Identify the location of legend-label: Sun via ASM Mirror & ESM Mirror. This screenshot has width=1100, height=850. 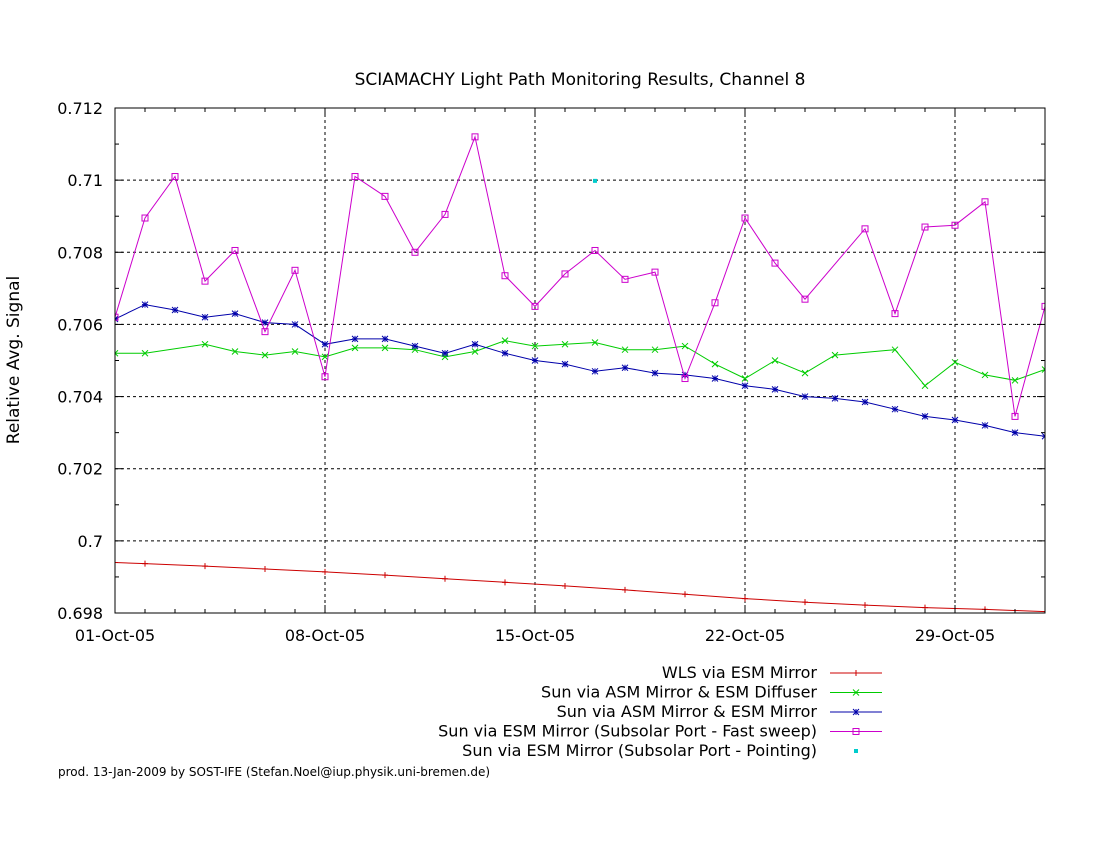
(687, 711).